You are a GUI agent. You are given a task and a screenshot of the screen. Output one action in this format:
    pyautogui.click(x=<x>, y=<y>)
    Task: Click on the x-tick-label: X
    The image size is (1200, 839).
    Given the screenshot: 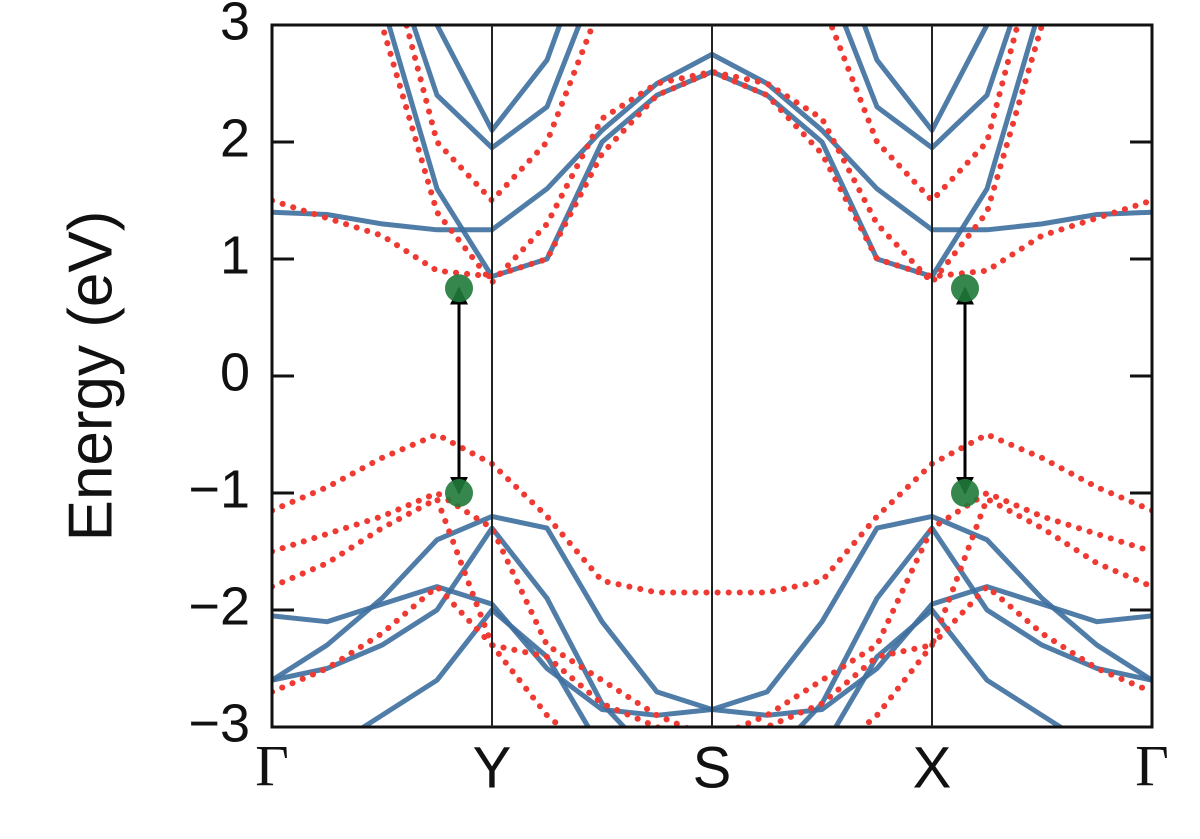 What is the action you would take?
    pyautogui.click(x=932, y=767)
    